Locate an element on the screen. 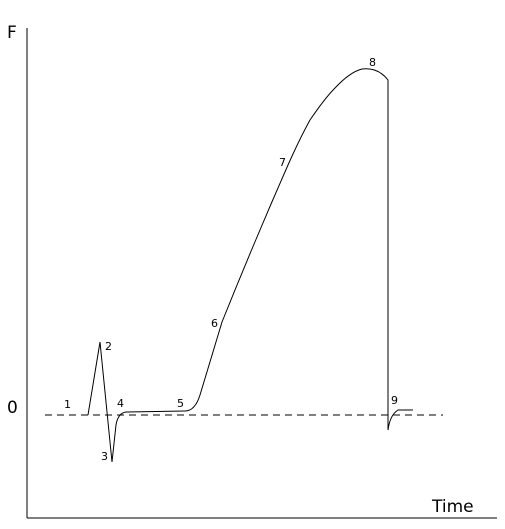 The width and height of the screenshot is (505, 529). point-label: 7 is located at coordinates (282, 162).